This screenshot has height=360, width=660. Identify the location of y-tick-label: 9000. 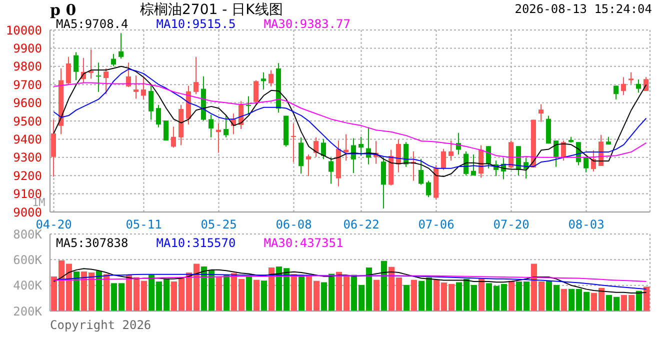
(27, 212).